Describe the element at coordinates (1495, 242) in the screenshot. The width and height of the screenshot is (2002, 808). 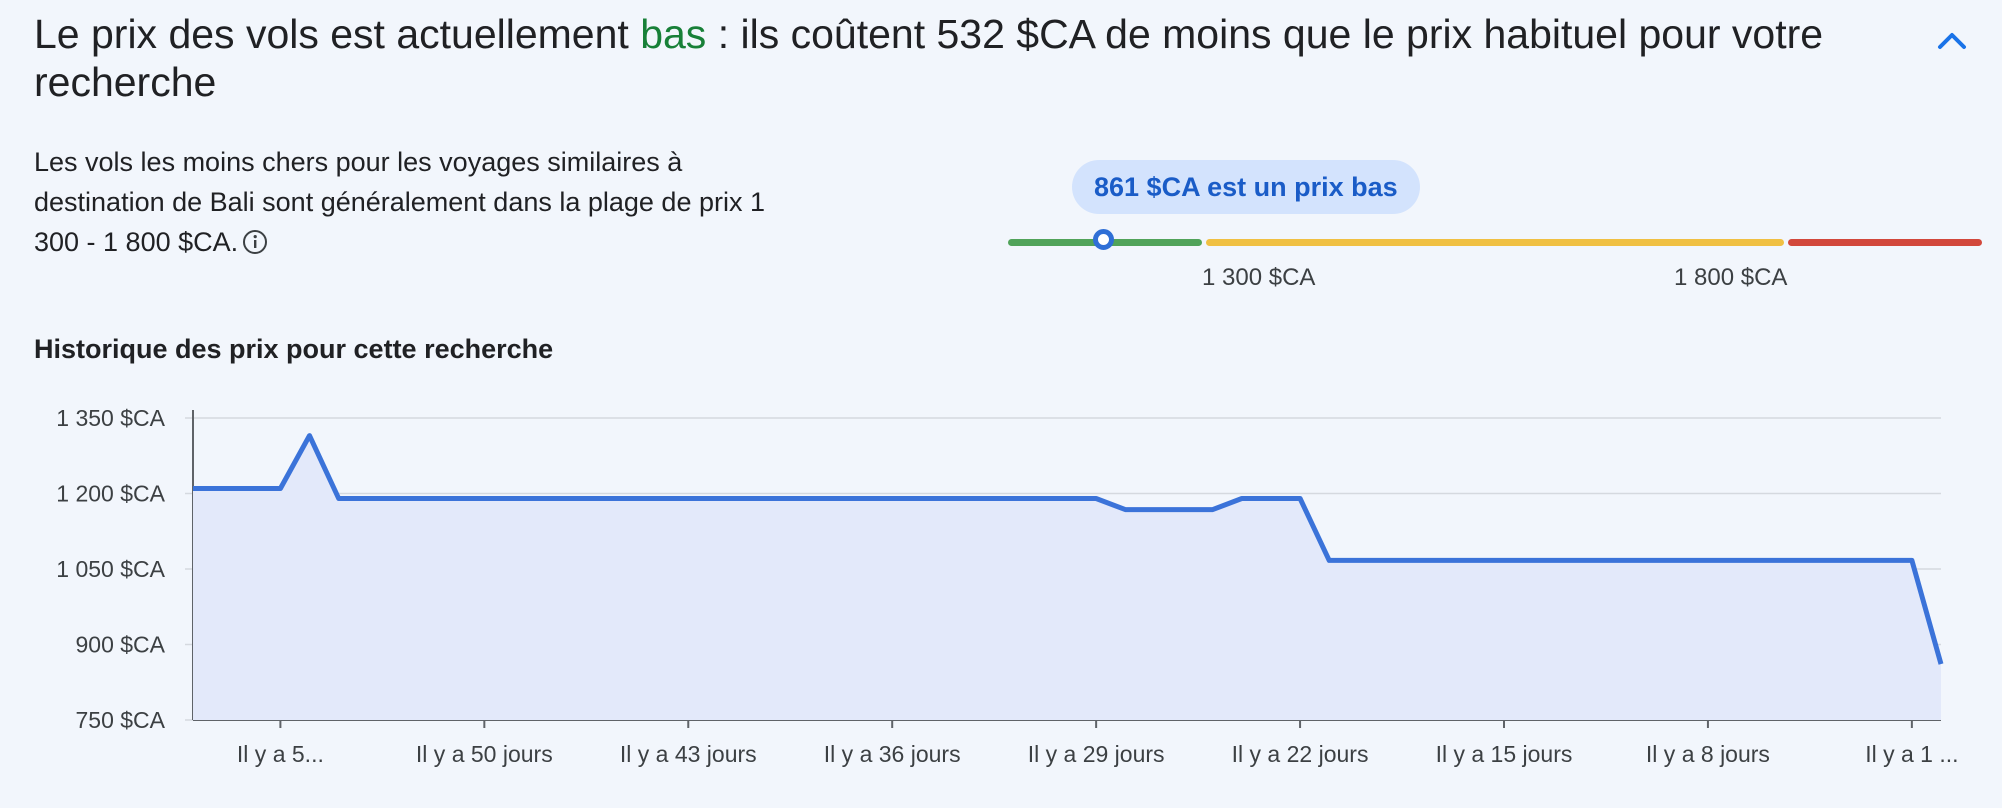
I see `range-typical-segment` at that location.